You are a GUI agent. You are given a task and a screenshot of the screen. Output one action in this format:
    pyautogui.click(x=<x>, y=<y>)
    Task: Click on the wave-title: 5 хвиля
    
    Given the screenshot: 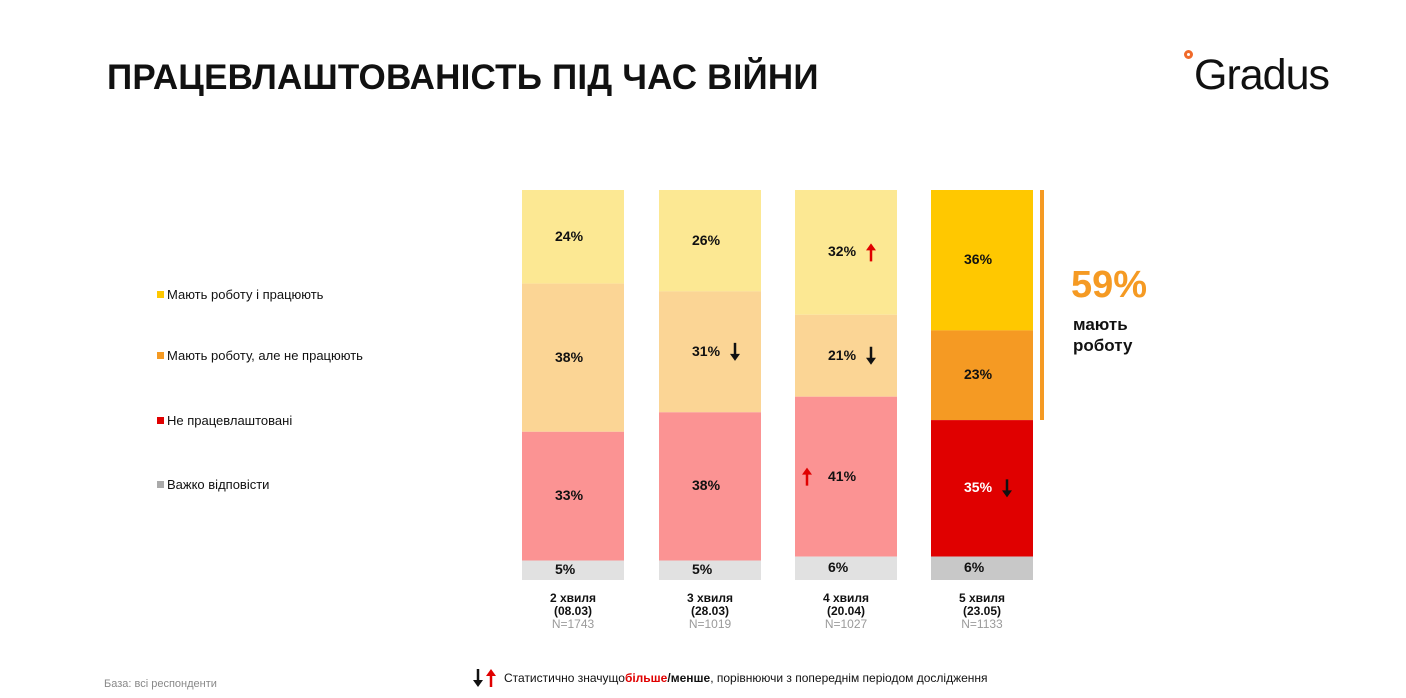 What is the action you would take?
    pyautogui.click(x=982, y=598)
    